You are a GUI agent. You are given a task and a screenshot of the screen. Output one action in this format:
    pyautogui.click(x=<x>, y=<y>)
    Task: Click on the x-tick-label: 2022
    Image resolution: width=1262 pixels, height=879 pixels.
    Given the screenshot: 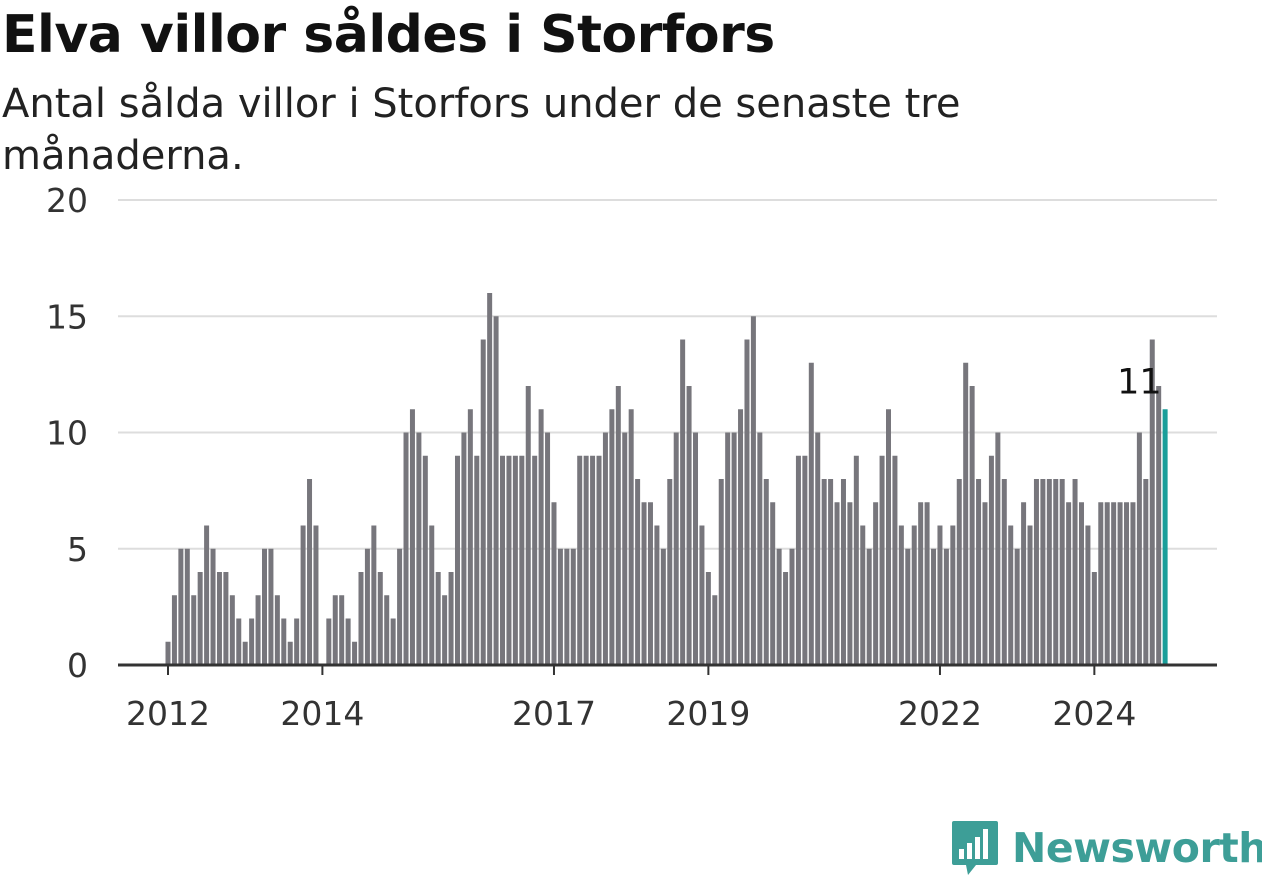 What is the action you would take?
    pyautogui.click(x=940, y=713)
    